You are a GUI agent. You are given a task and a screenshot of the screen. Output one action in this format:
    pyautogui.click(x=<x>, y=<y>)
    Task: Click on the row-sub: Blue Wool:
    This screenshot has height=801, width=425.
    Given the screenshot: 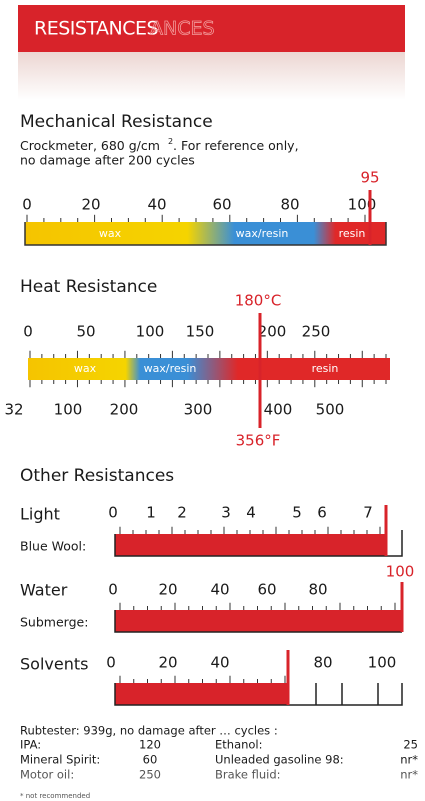 What is the action you would take?
    pyautogui.click(x=53, y=546)
    